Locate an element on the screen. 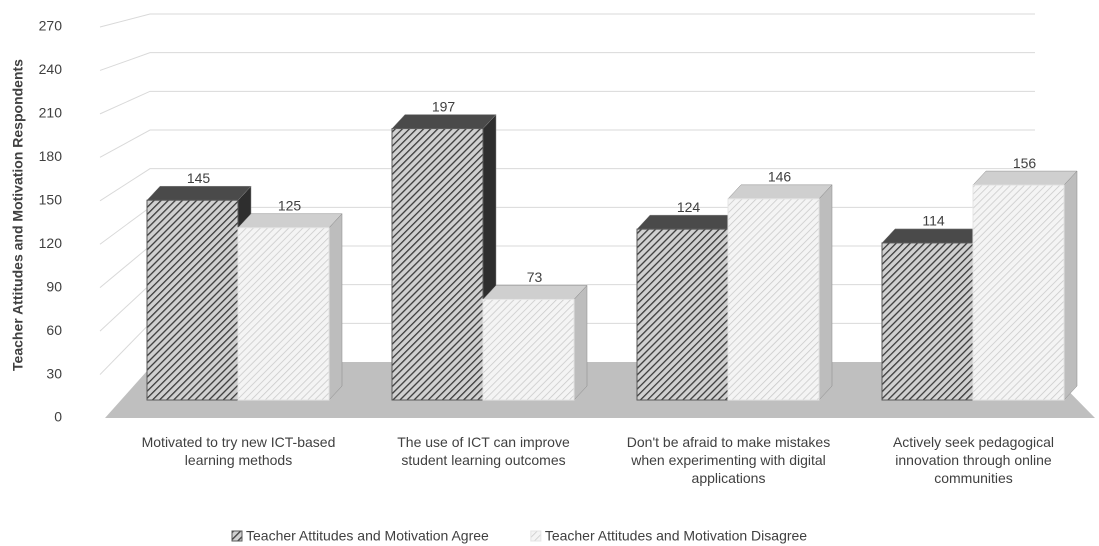 The image size is (1099, 546). y-tick-label: 180 is located at coordinates (51, 156).